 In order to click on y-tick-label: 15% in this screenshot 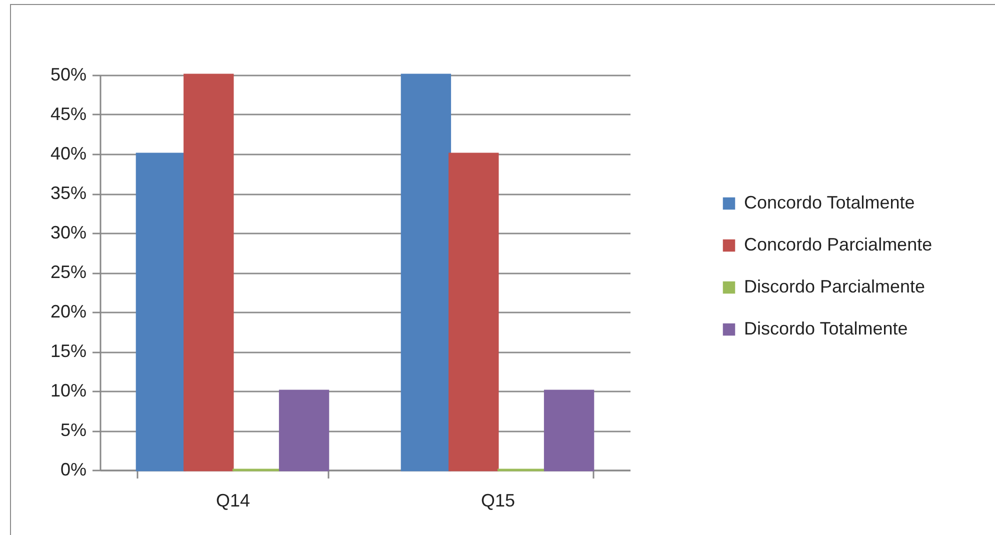, I will do `click(68, 351)`.